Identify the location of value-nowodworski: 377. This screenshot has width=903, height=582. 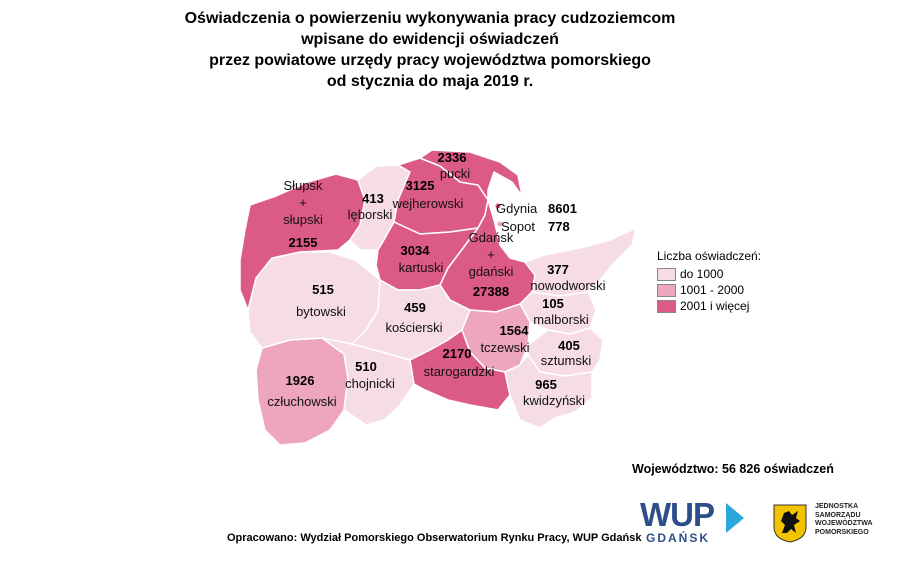
(558, 269).